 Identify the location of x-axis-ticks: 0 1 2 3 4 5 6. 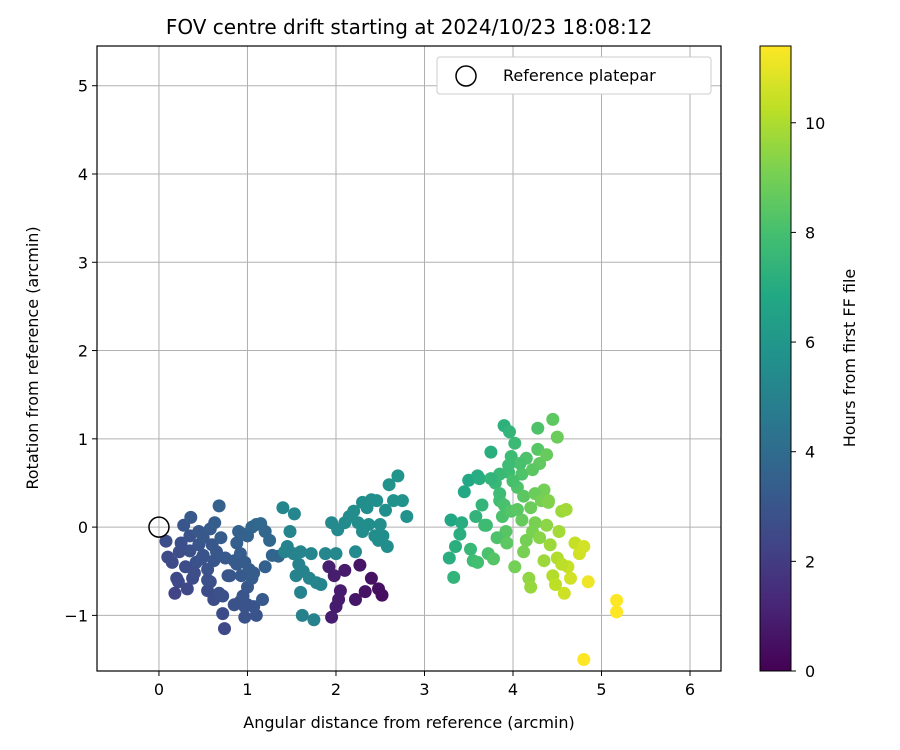
(424, 685).